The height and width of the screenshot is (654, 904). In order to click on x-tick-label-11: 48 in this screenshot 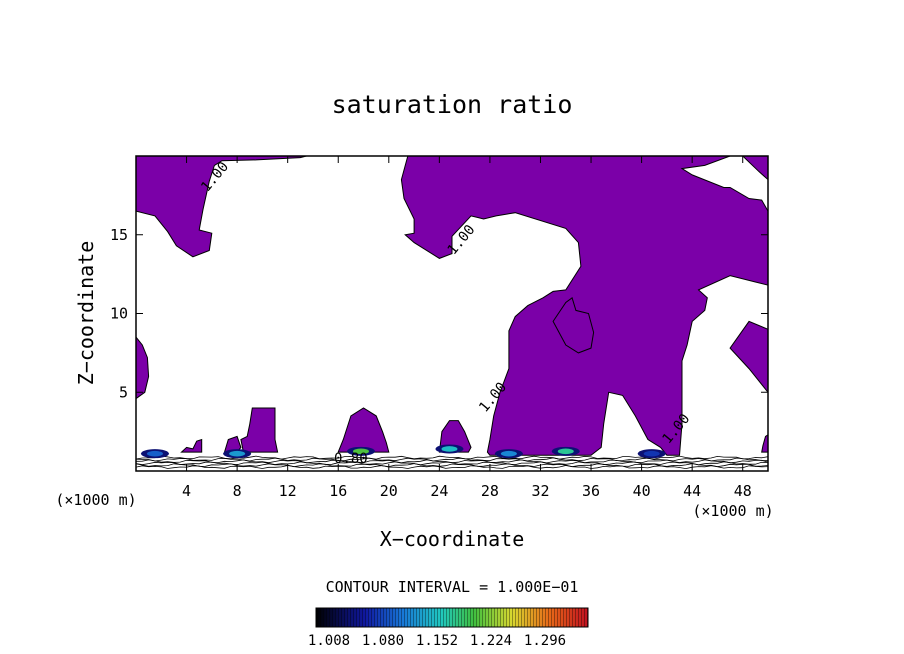, I will do `click(743, 491)`.